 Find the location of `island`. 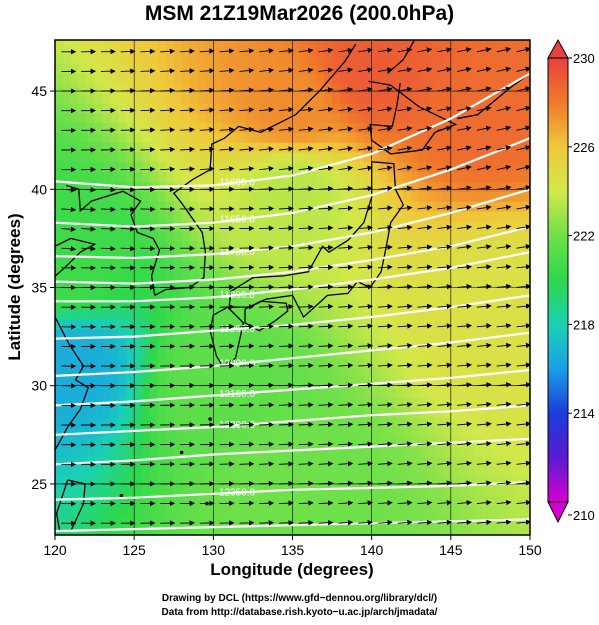

island is located at coordinates (181, 452).